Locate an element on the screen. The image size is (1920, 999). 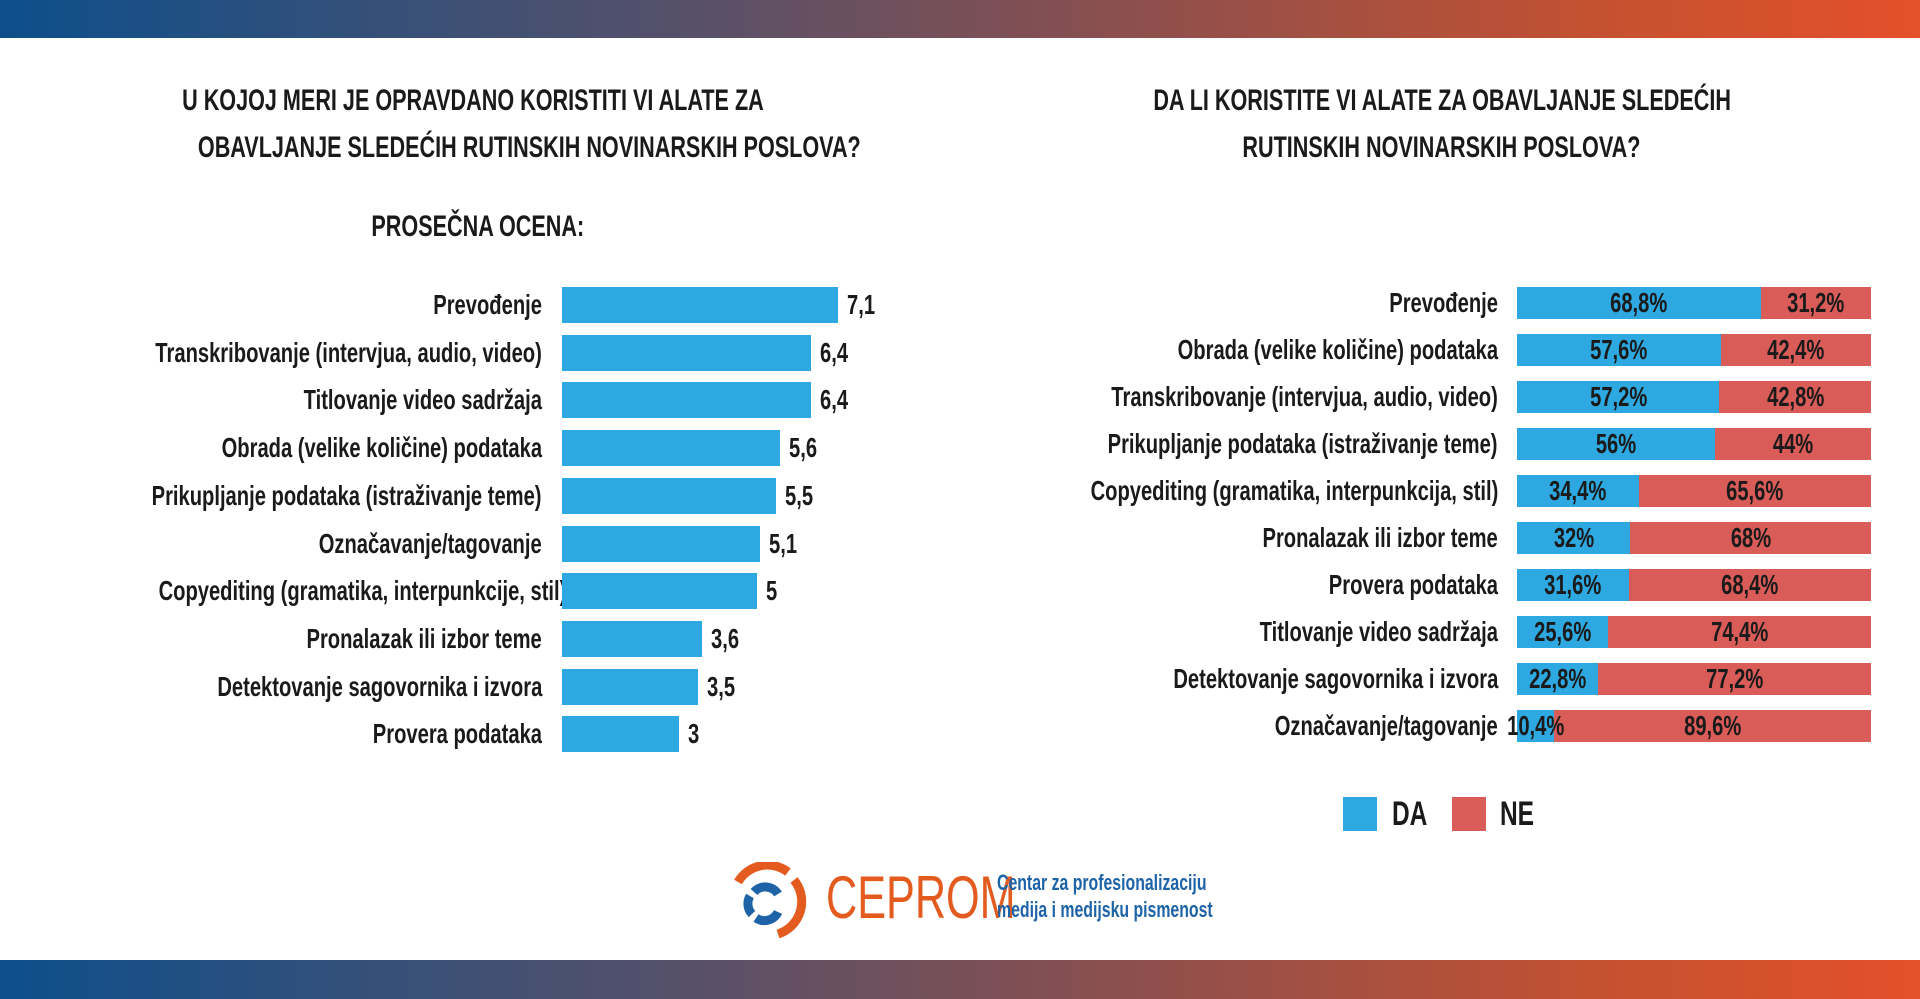
left-value-label: 3 is located at coordinates (693, 734).